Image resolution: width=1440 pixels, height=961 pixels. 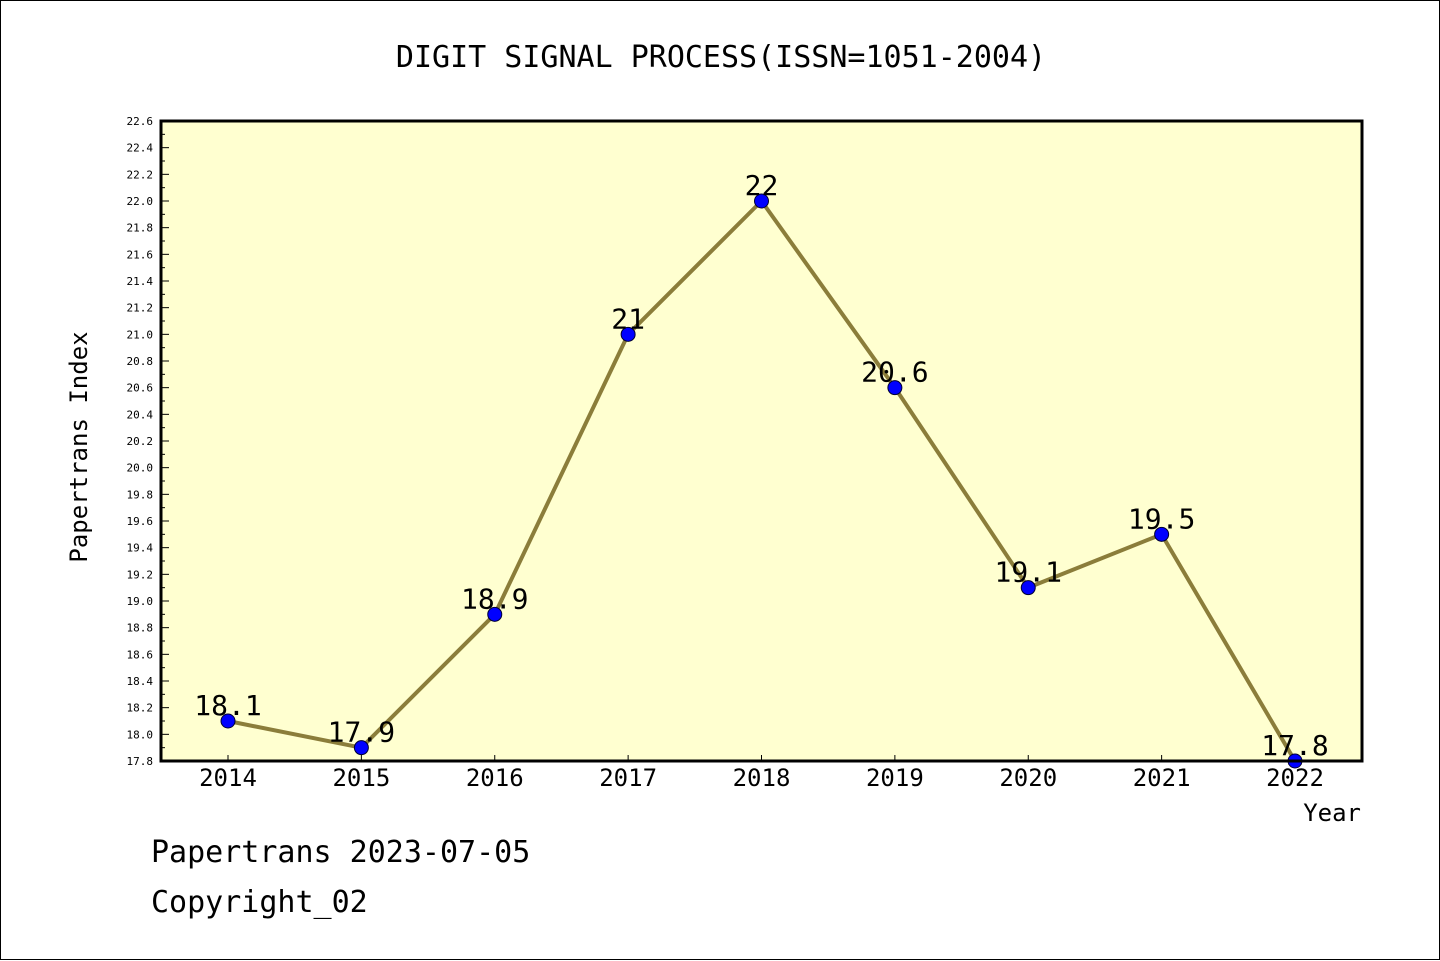 What do you see at coordinates (140, 334) in the screenshot?
I see `y-tick-label: 21.0` at bounding box center [140, 334].